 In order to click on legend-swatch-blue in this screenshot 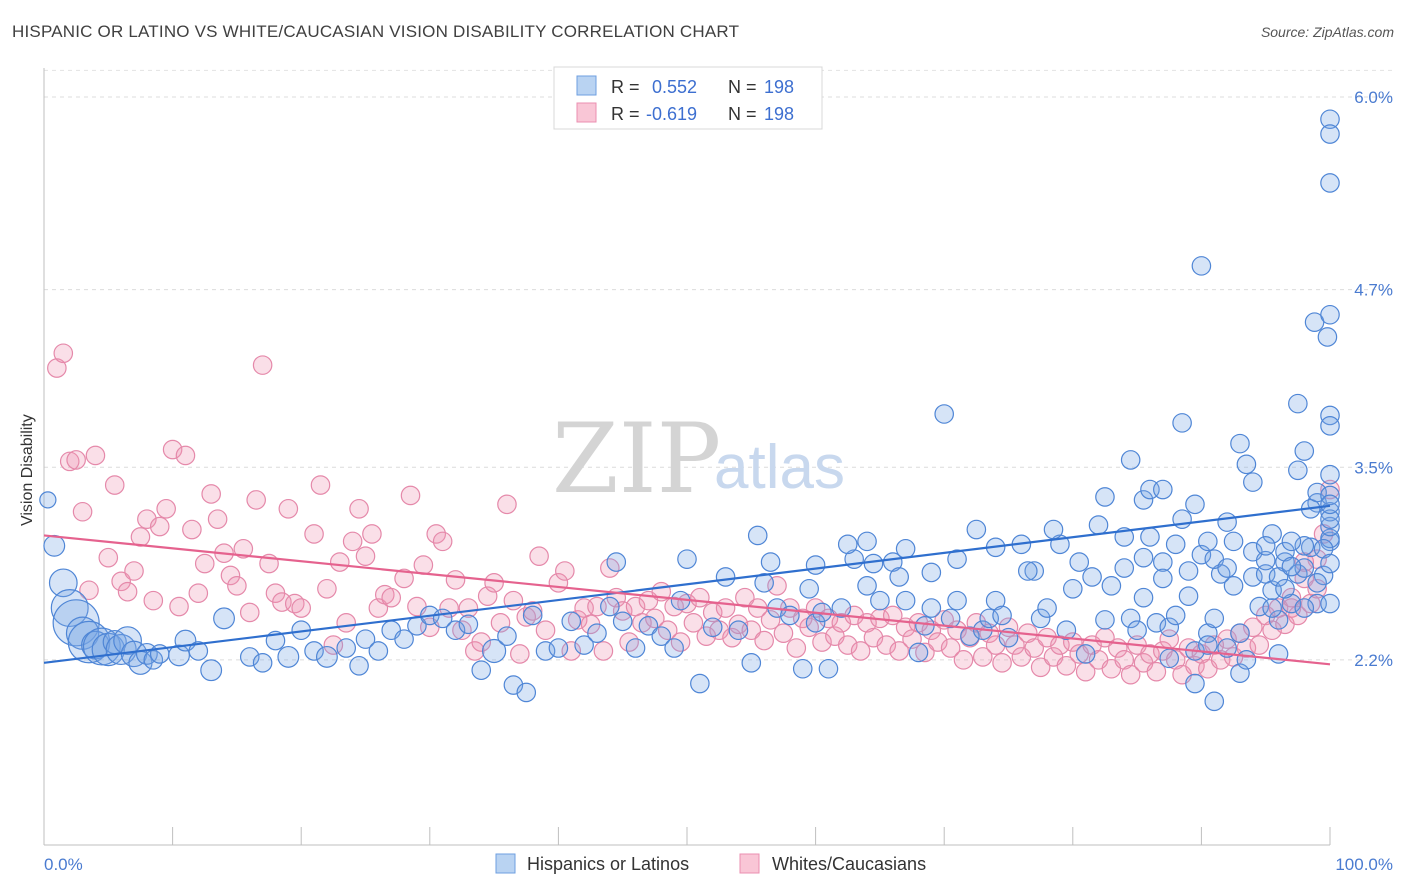, I will do `click(586, 85)`.